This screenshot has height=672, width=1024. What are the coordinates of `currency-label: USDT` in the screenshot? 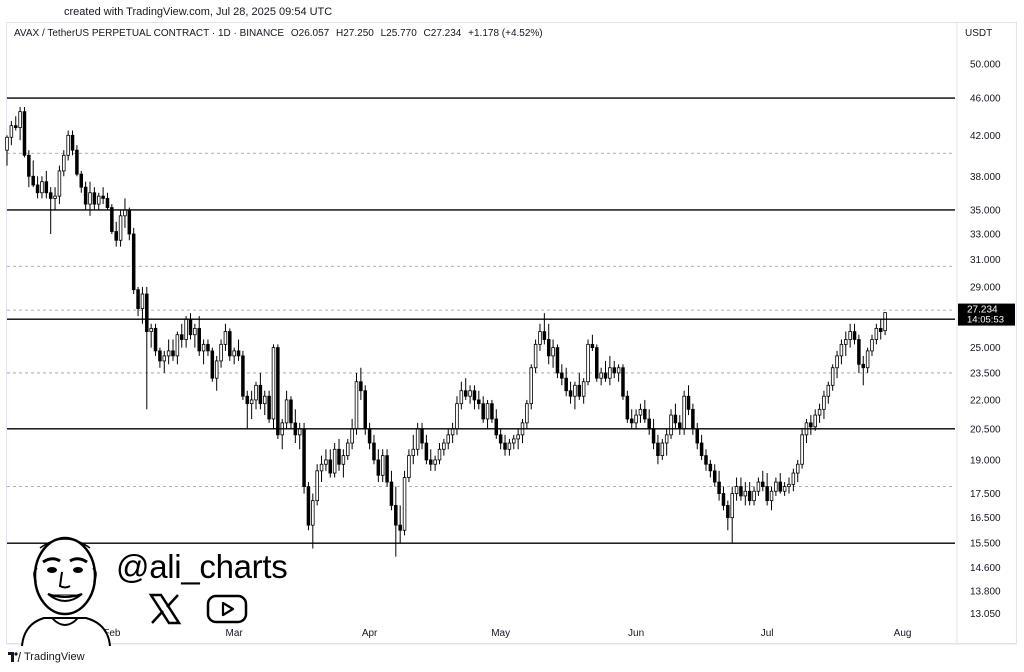 It's located at (979, 33).